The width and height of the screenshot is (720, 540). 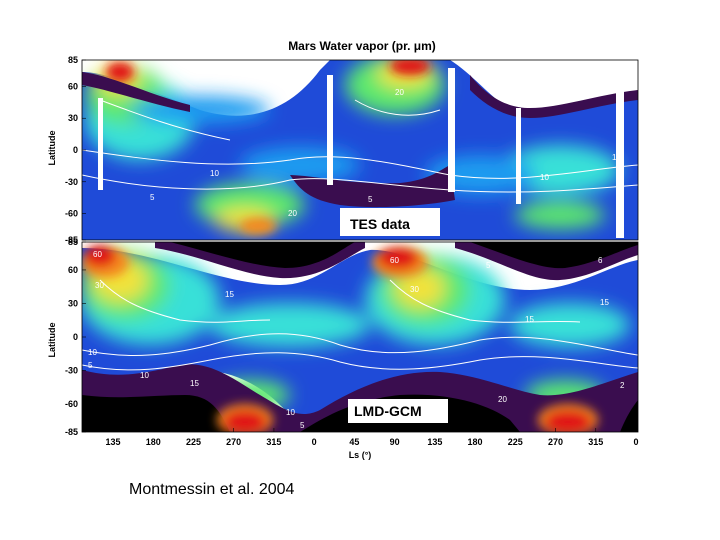 What do you see at coordinates (71, 182) in the screenshot?
I see `y-tick-label-top: -30` at bounding box center [71, 182].